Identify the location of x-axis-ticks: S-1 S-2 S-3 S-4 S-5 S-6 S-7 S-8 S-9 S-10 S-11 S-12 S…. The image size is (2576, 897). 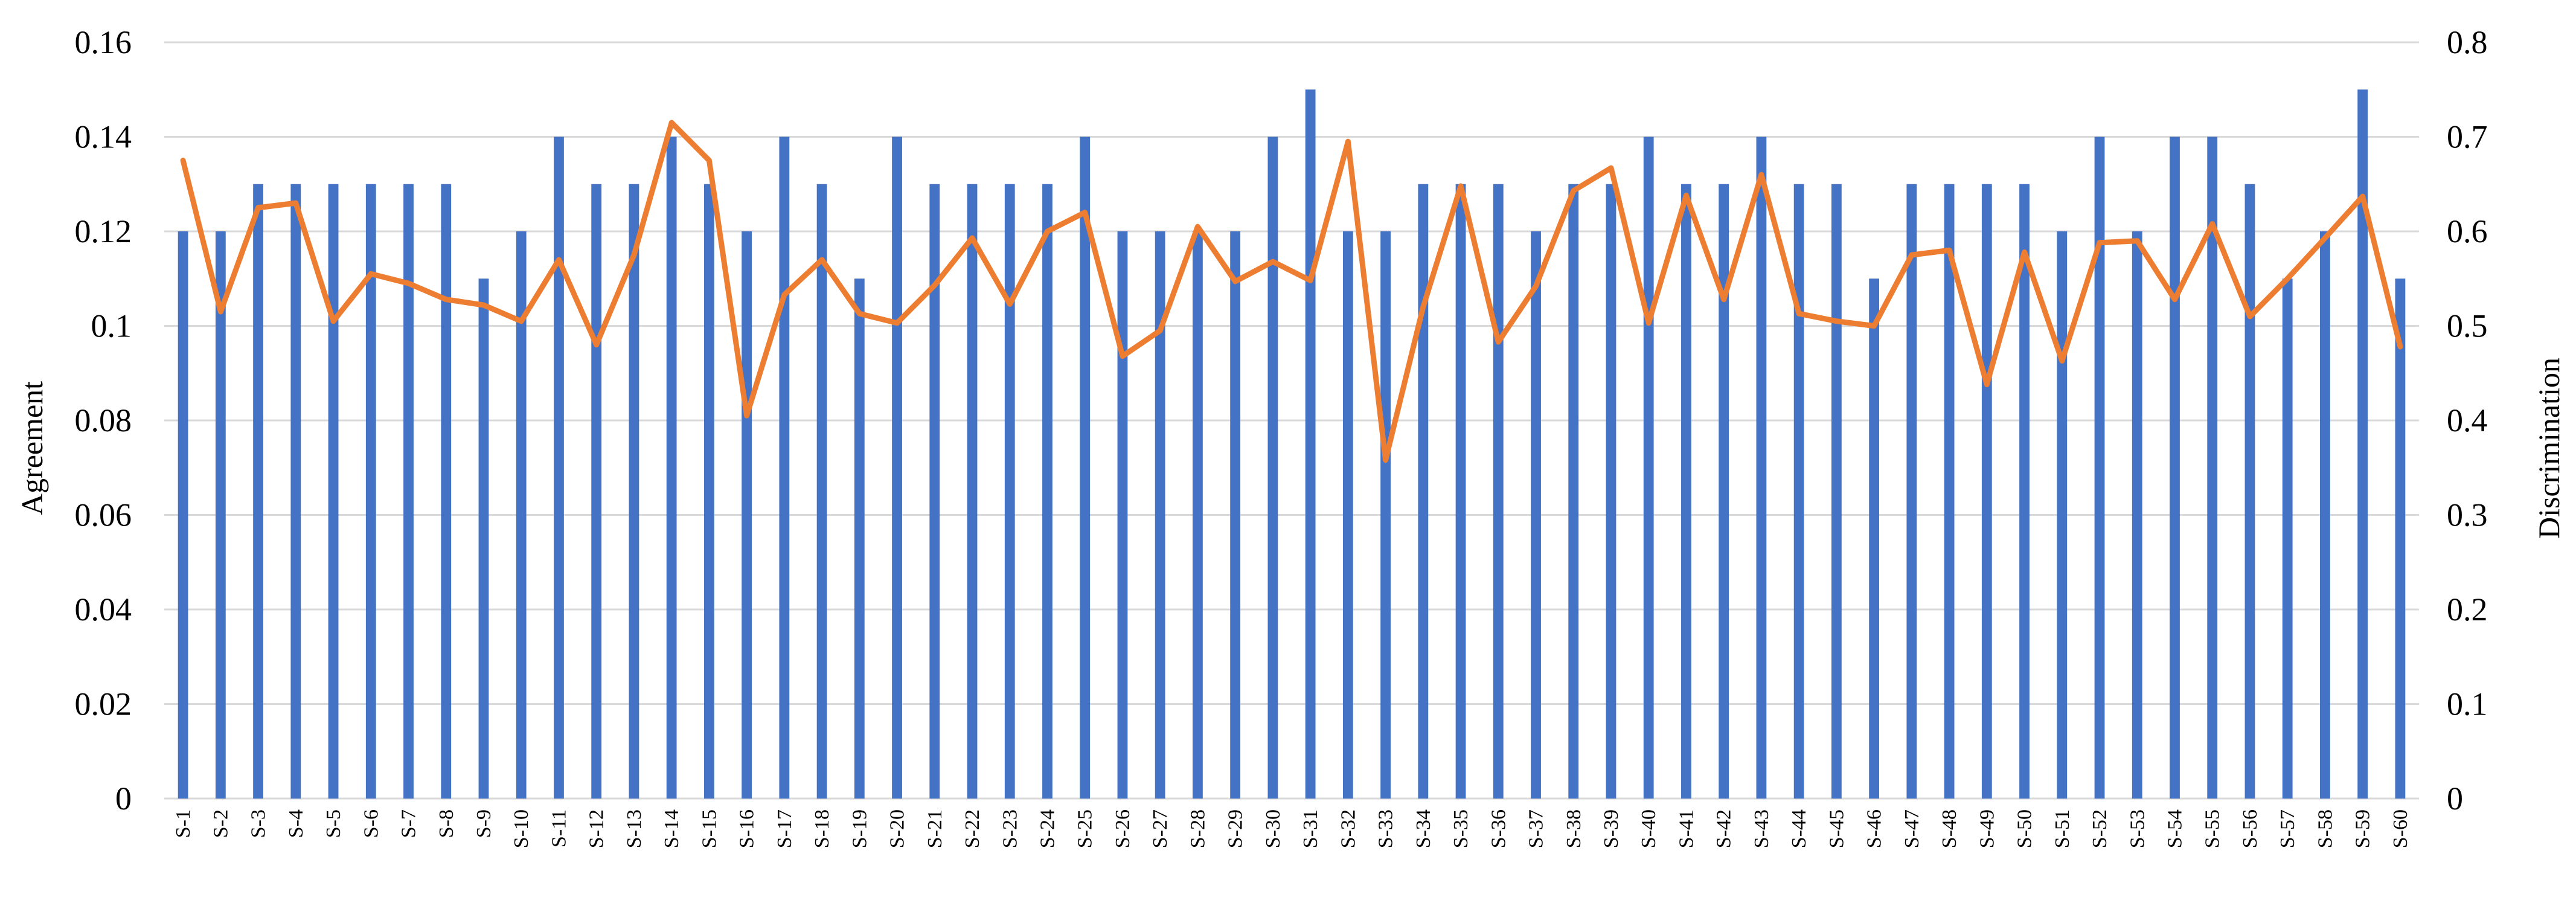
(1292, 828).